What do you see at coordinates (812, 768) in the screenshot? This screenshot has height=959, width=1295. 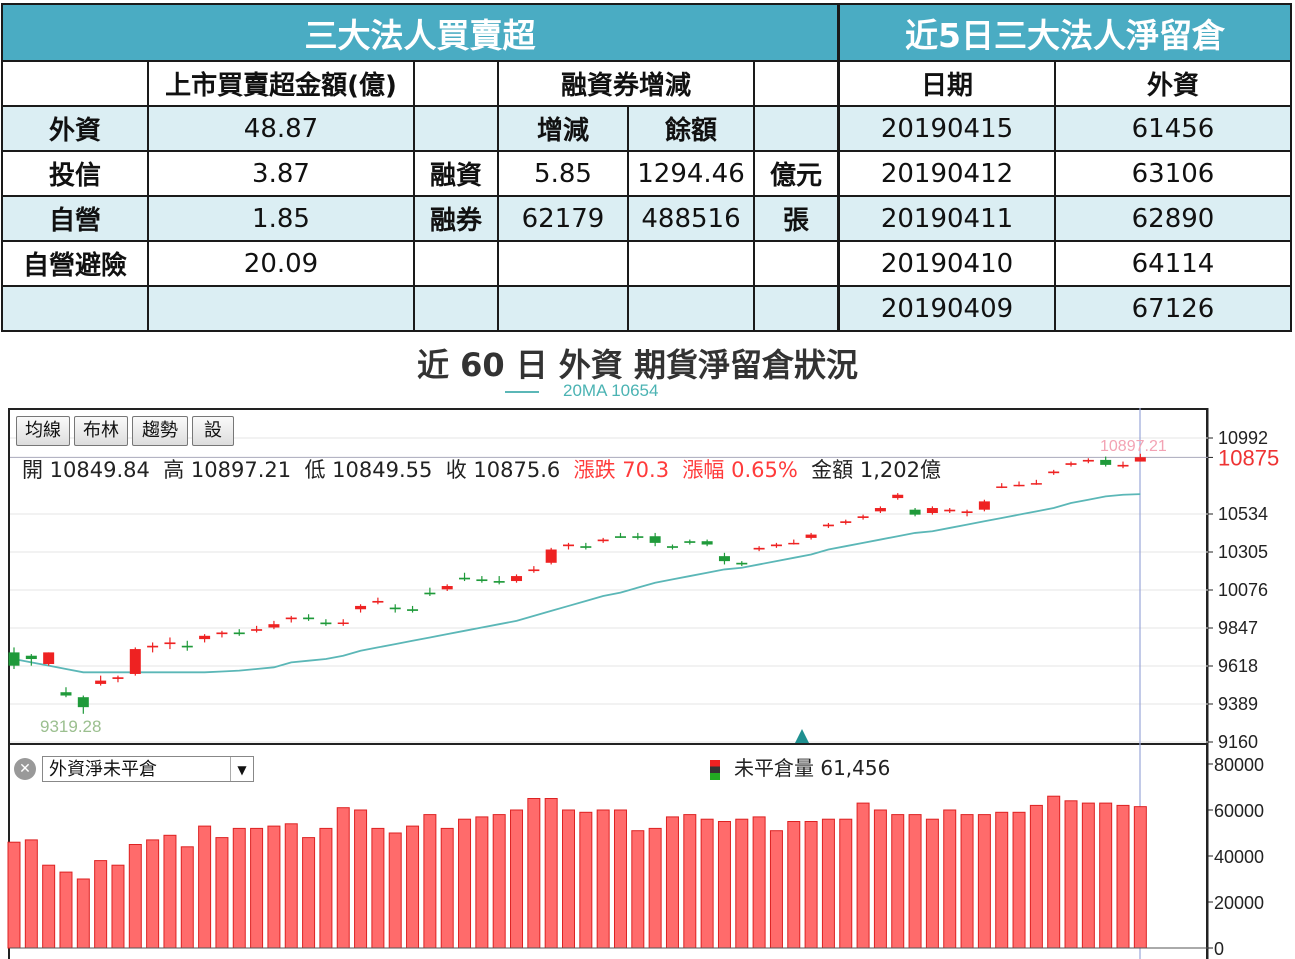 I see `oi-legend-text: 未平倉量 61,456` at bounding box center [812, 768].